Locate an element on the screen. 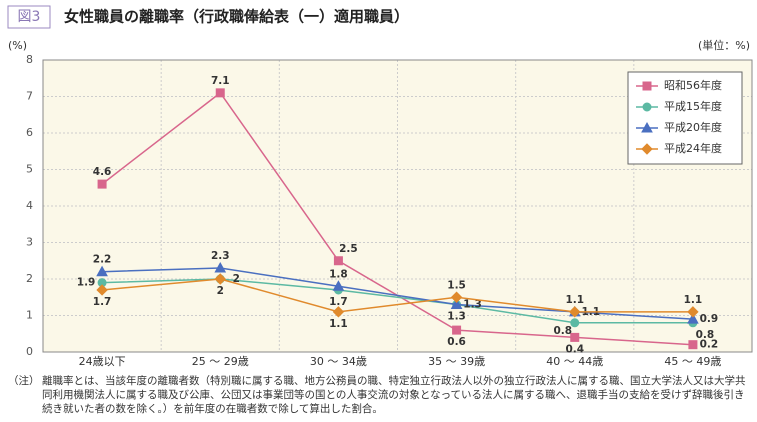  data-label: 0.9 is located at coordinates (709, 319).